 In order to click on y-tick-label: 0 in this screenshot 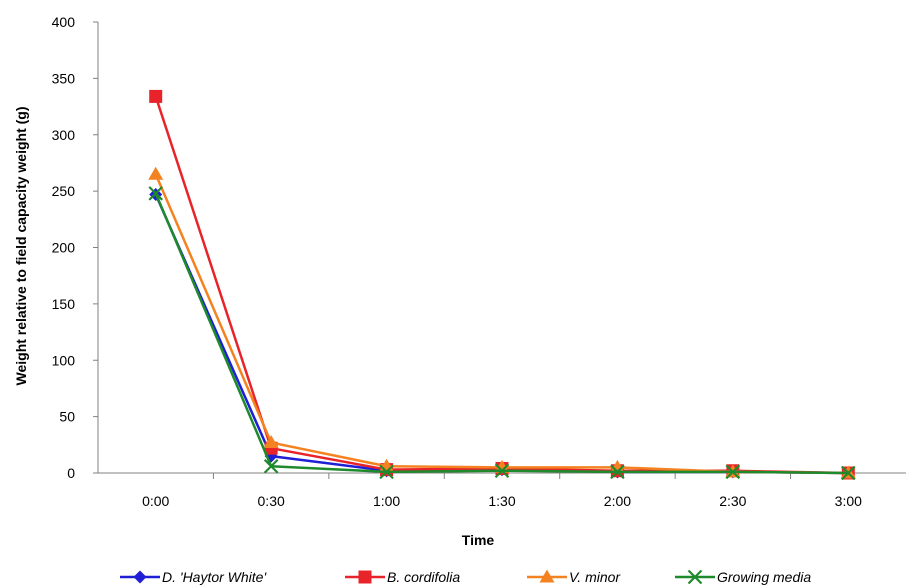, I will do `click(71, 473)`.